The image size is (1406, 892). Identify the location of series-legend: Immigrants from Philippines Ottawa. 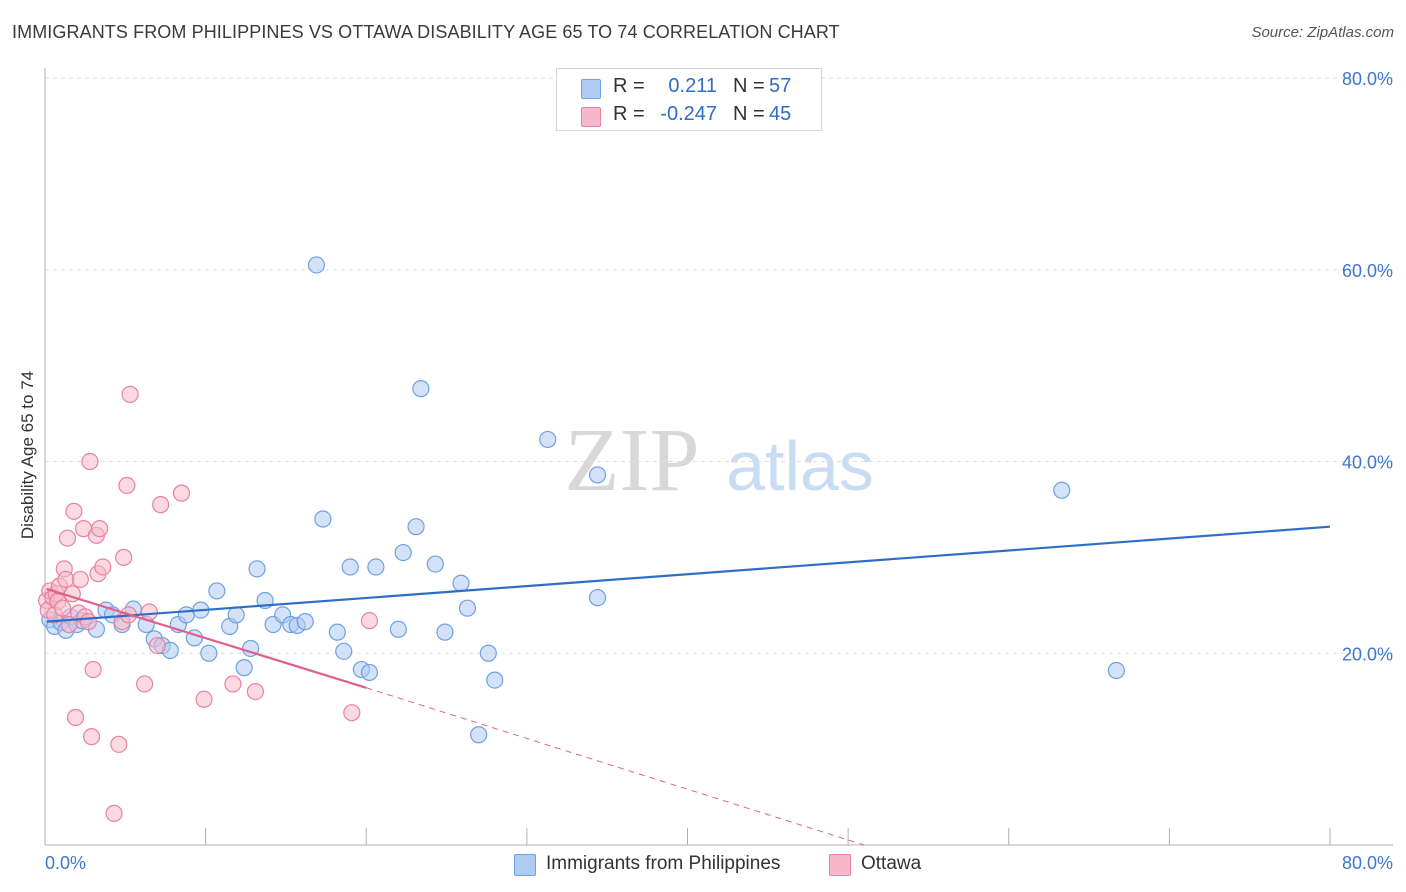
(703, 865).